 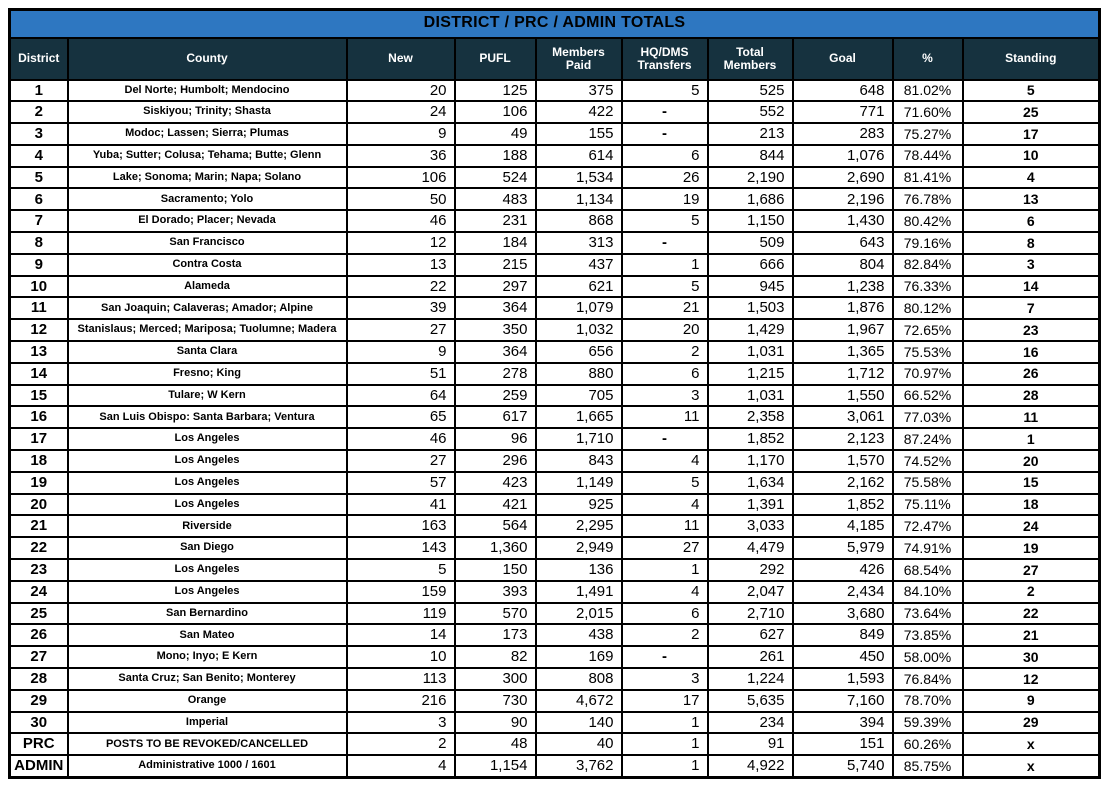 What do you see at coordinates (750, 243) in the screenshot?
I see `total-members-cell: 509` at bounding box center [750, 243].